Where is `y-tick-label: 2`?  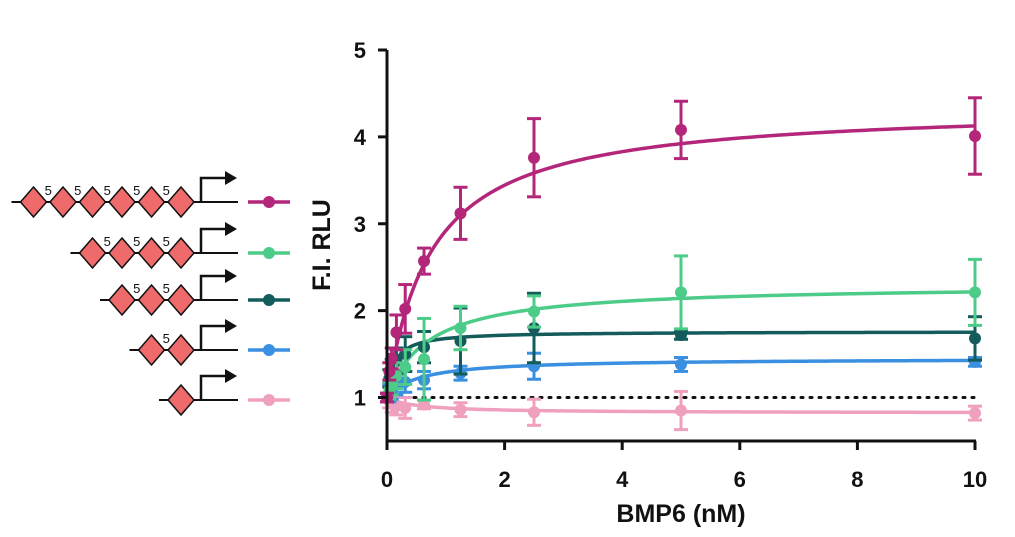
y-tick-label: 2 is located at coordinates (360, 311).